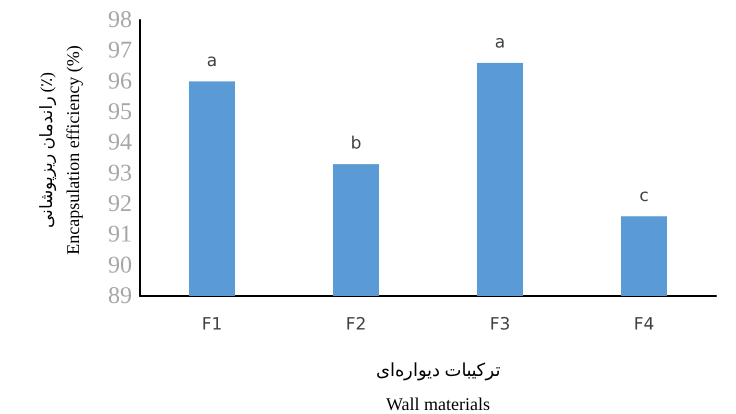 This screenshot has height=414, width=736. I want to click on annotation: c, so click(644, 196).